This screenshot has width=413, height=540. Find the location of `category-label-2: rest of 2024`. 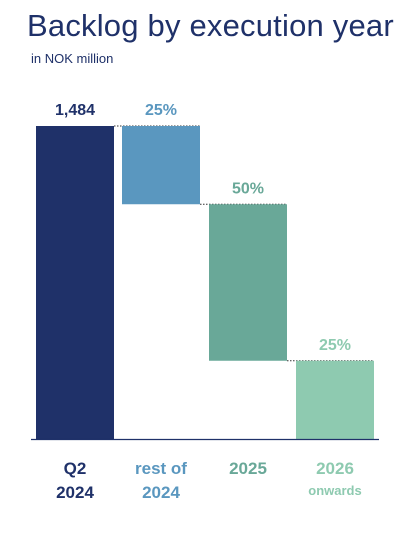

category-label-2: rest of 2024 is located at coordinates (161, 481).